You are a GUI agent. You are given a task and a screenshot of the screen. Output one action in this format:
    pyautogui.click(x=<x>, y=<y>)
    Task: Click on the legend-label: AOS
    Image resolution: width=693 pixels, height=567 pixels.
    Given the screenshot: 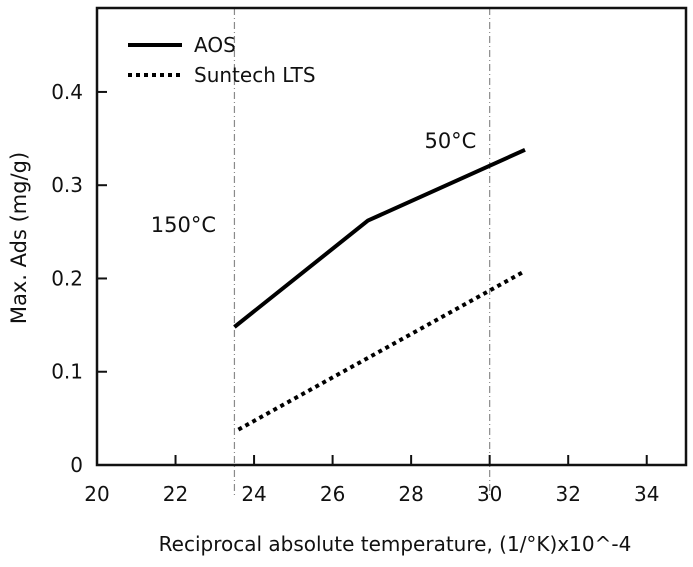 What is the action you would take?
    pyautogui.click(x=215, y=45)
    